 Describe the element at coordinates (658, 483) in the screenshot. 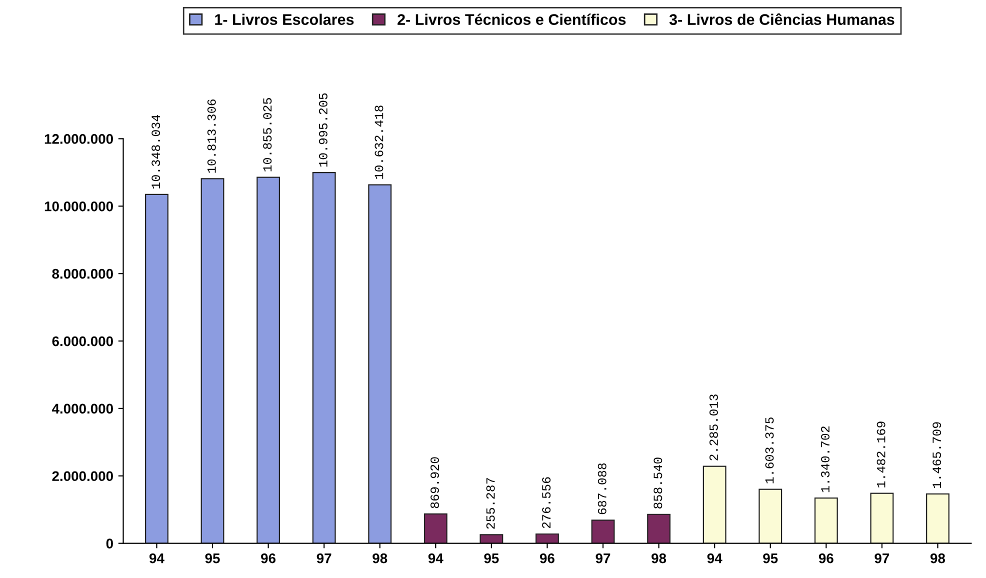

I see `data-label: 858.540` at that location.